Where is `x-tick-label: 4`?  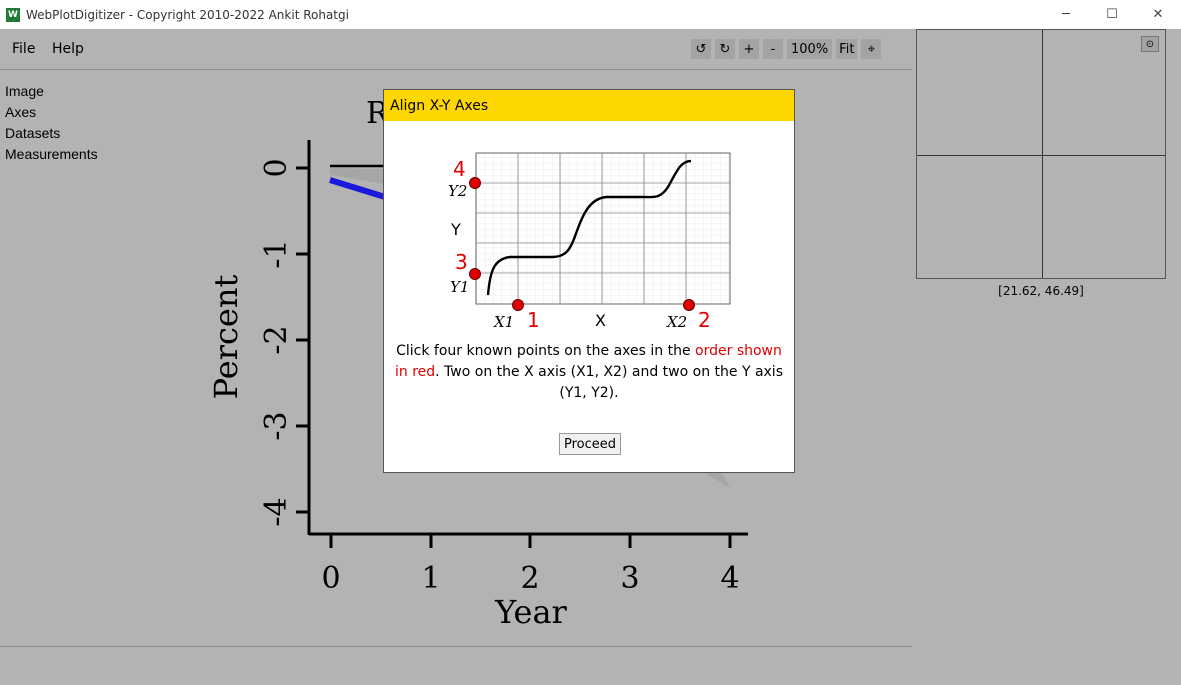
x-tick-label: 4 is located at coordinates (729, 578).